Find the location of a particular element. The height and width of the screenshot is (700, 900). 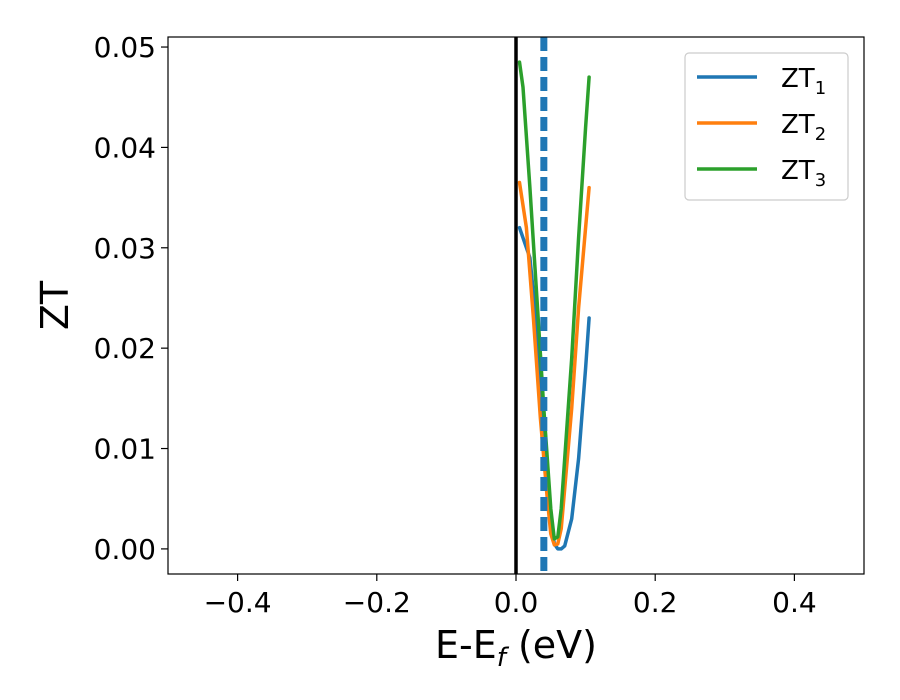

y-tick-label: 0.02 is located at coordinates (125, 348).